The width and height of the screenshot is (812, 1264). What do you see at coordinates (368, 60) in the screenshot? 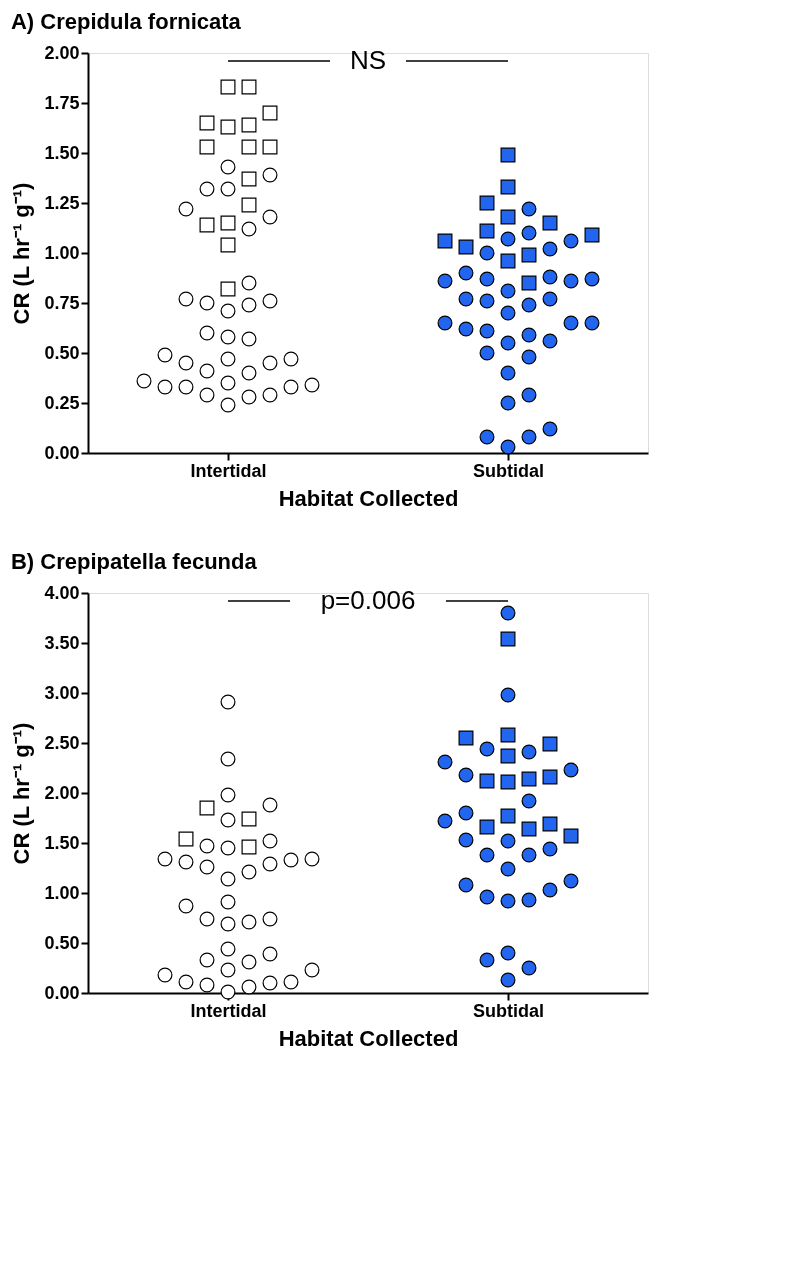
I see `annotation: NS` at bounding box center [368, 60].